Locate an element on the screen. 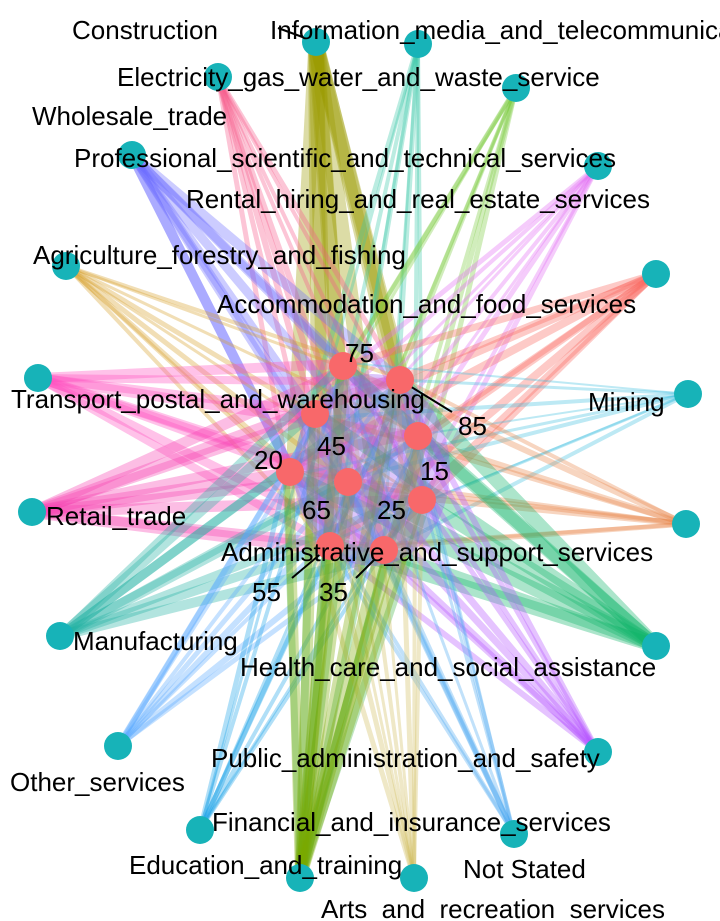  edge-construction-a45 is located at coordinates (317, 230).